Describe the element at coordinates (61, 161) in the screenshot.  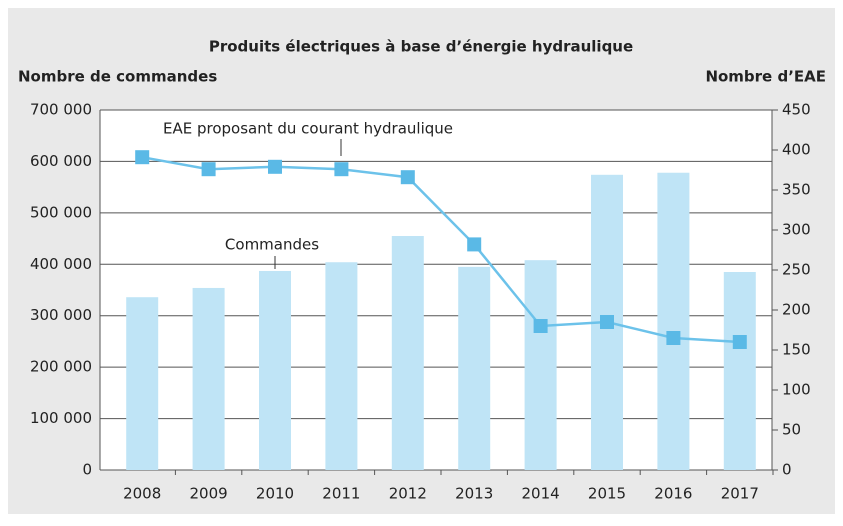
I see `y-tick-label: 600 000` at that location.